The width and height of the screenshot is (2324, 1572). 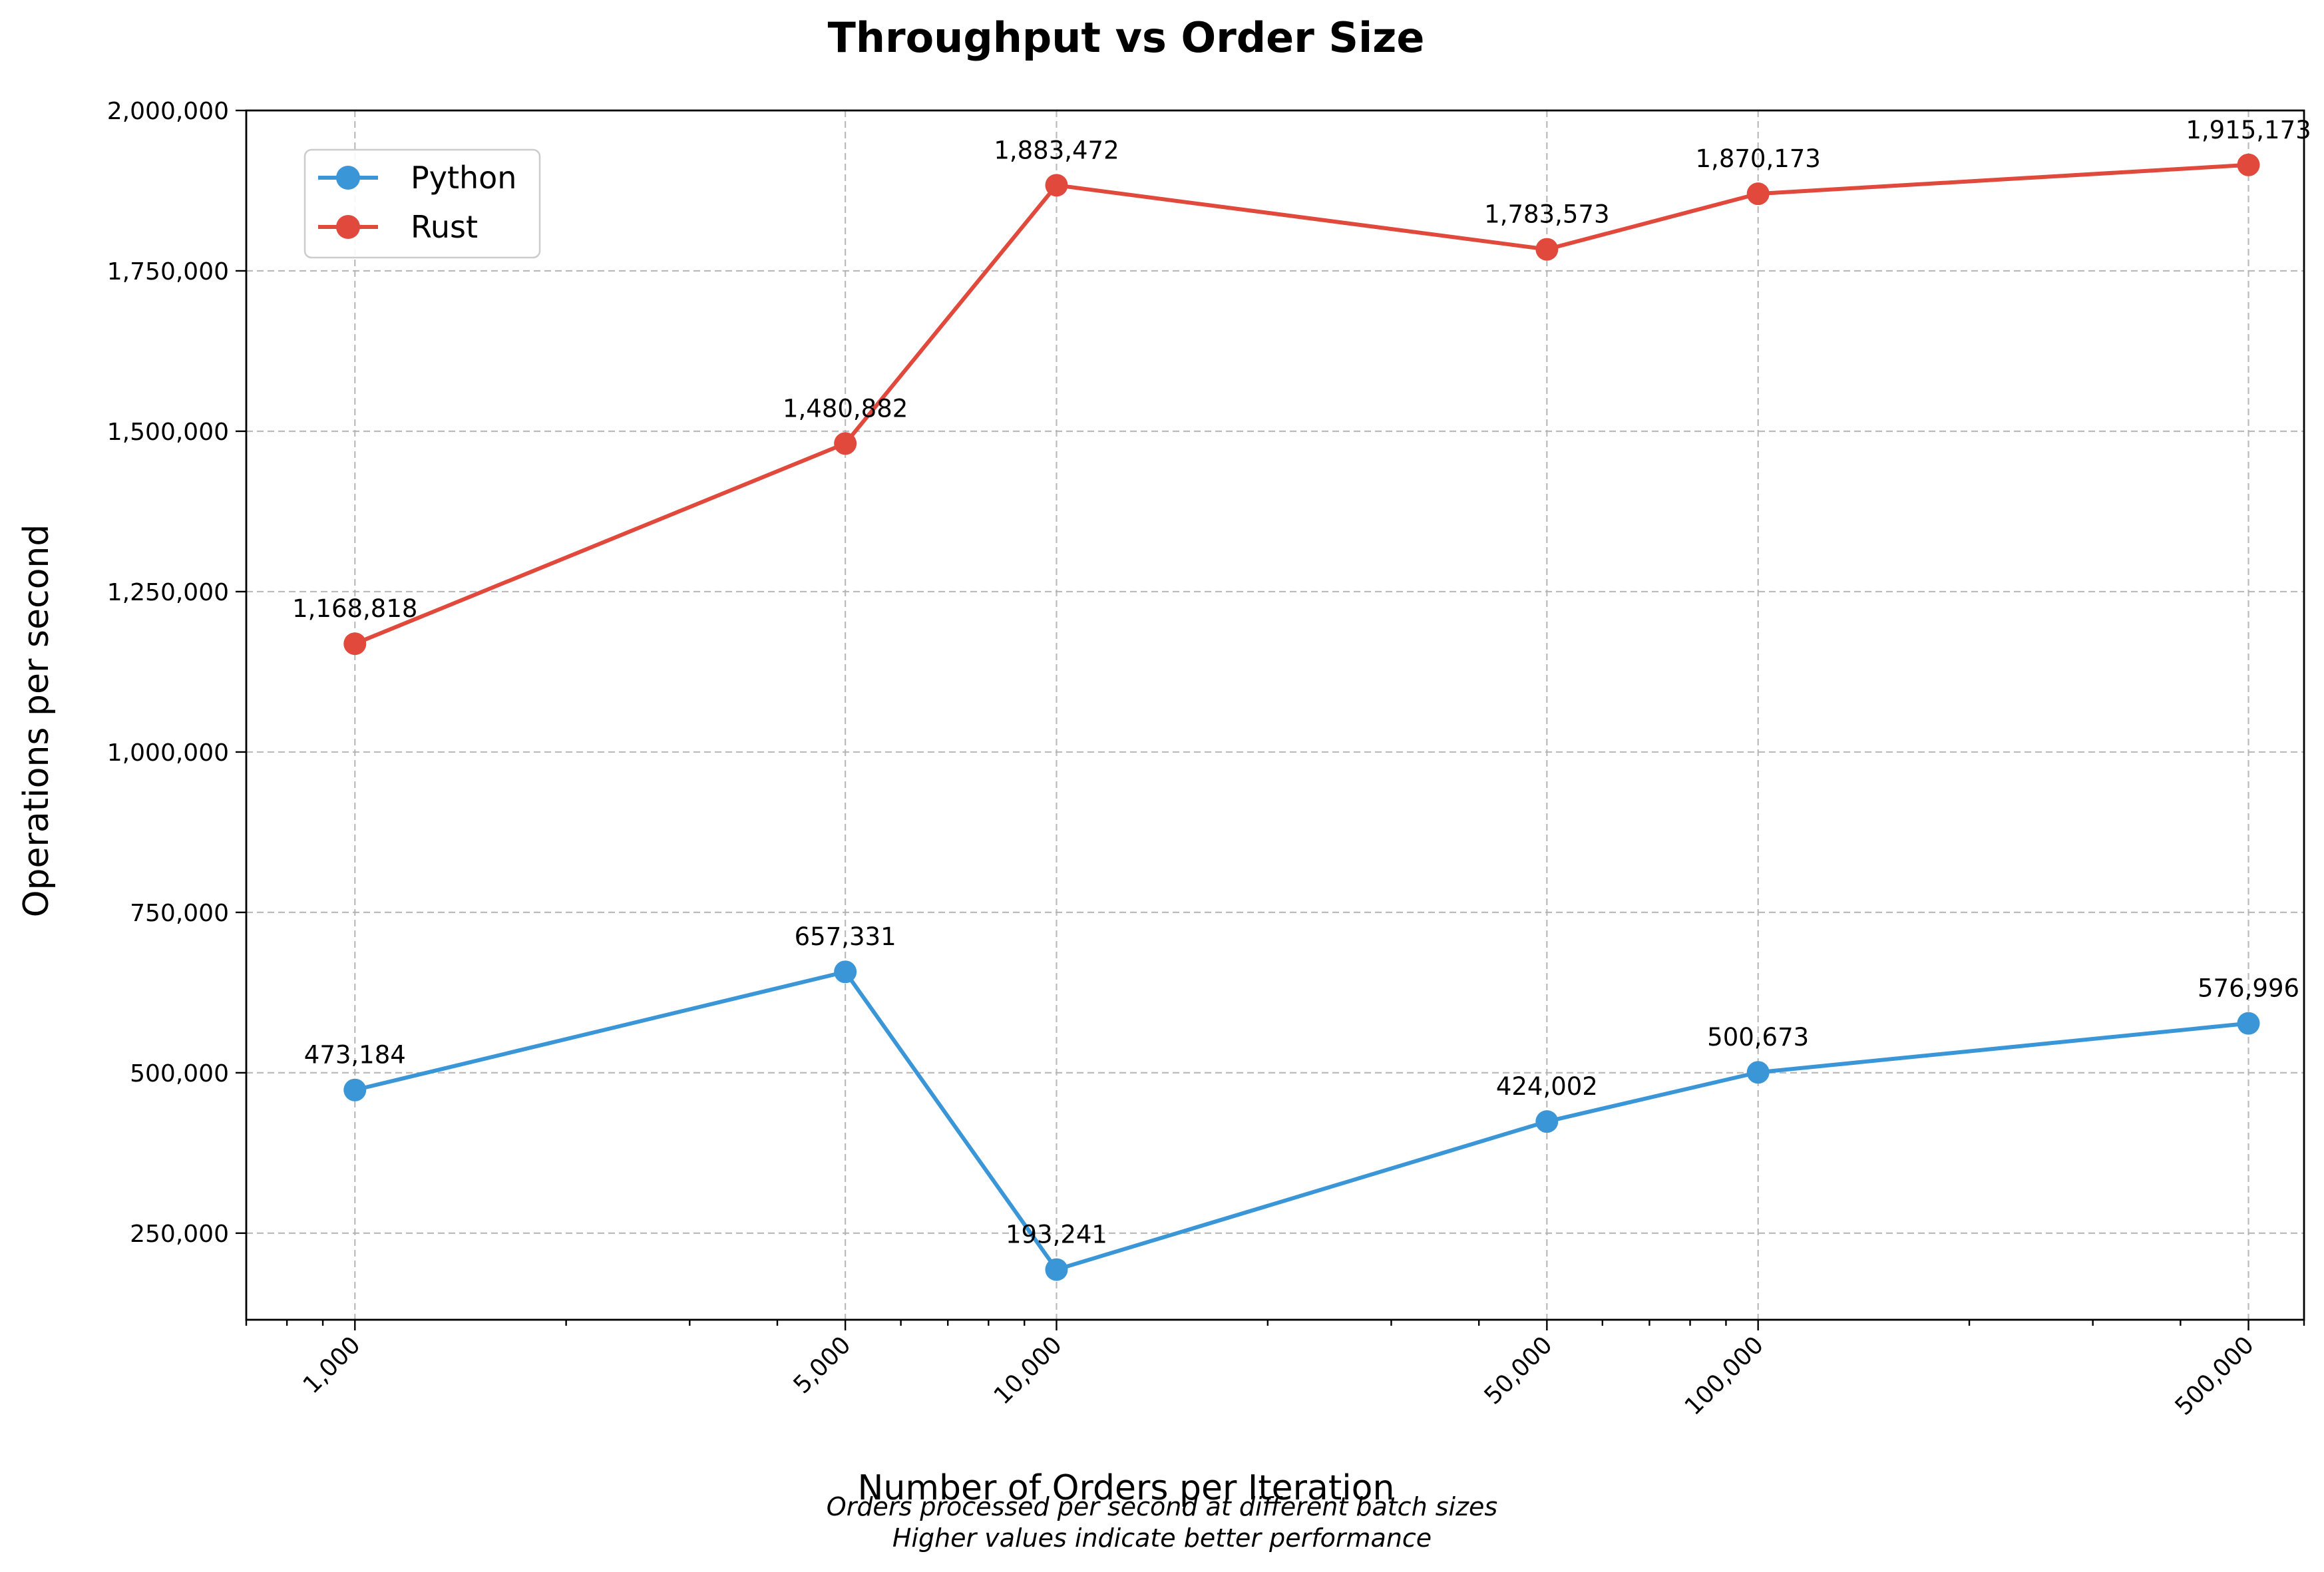 I want to click on rust-data-label: 1,915,173, so click(x=2248, y=130).